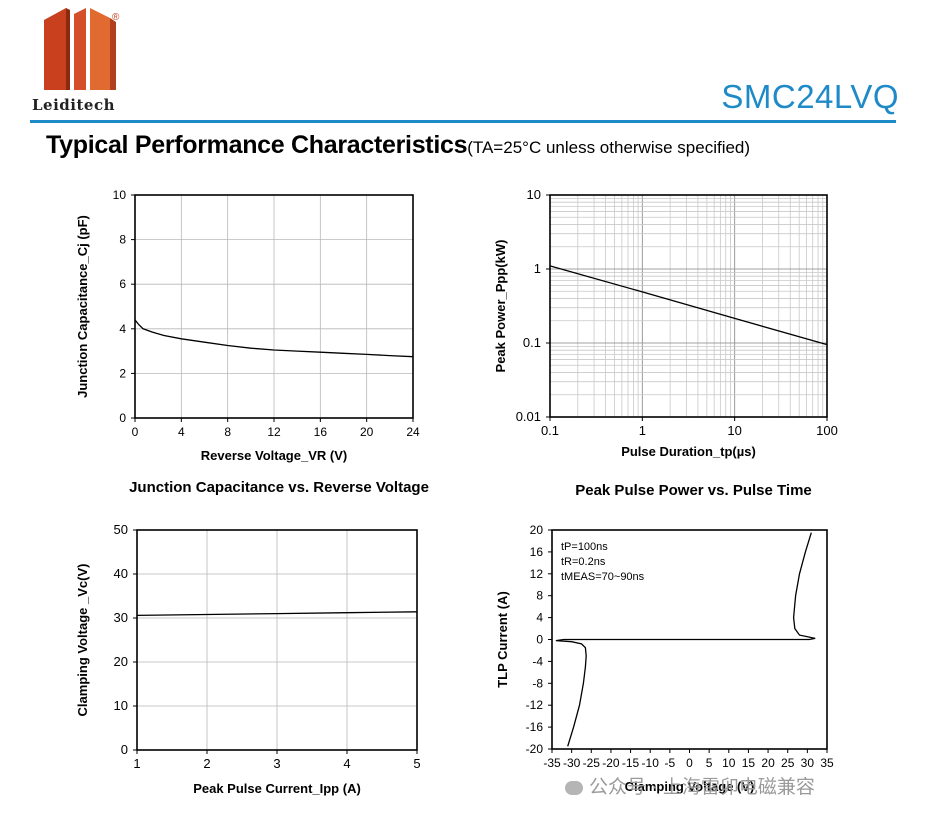  I want to click on registered-mark: ®, so click(116, 17).